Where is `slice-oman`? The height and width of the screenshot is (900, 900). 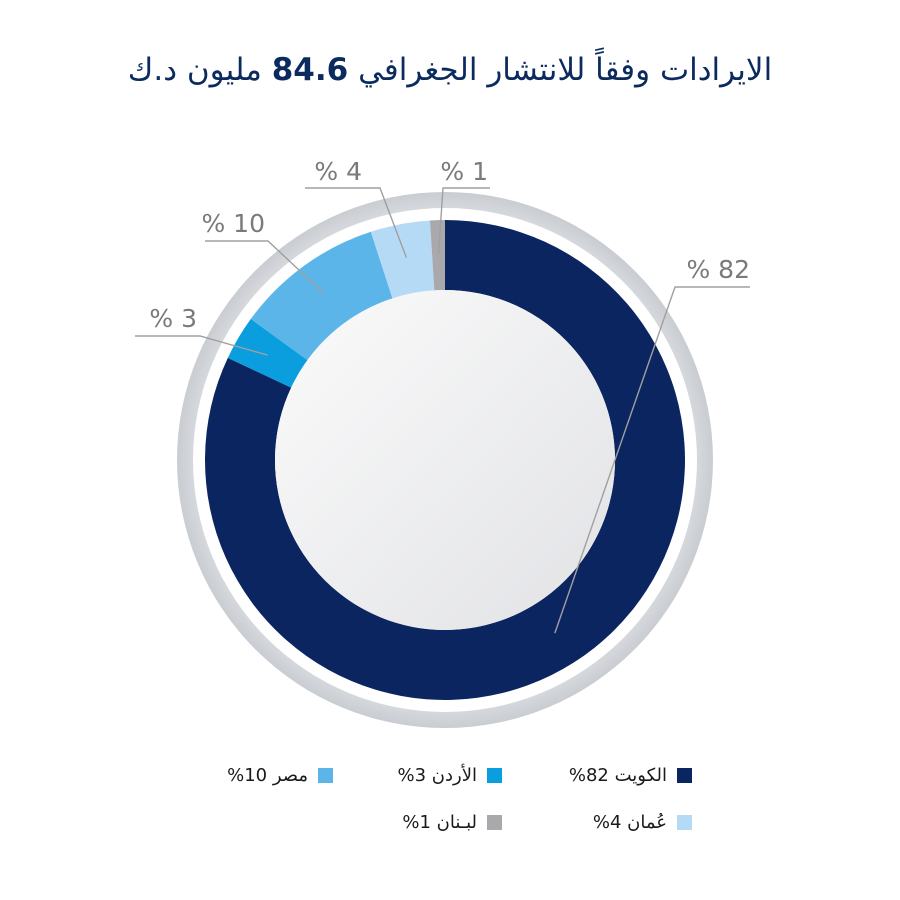 slice-oman is located at coordinates (402, 259).